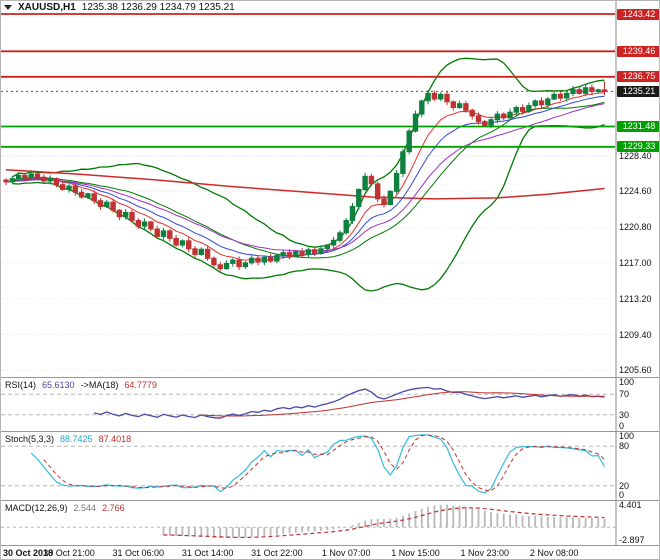 This screenshot has height=560, width=660. What do you see at coordinates (624, 446) in the screenshot?
I see `stoch-axis-label: 80` at bounding box center [624, 446].